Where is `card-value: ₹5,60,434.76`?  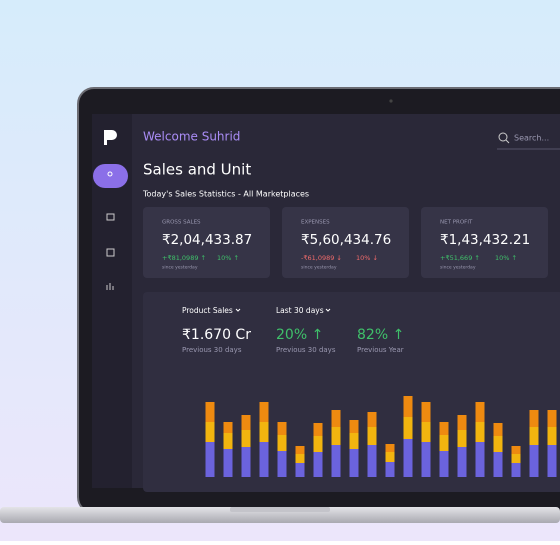 card-value: ₹5,60,434.76 is located at coordinates (346, 240).